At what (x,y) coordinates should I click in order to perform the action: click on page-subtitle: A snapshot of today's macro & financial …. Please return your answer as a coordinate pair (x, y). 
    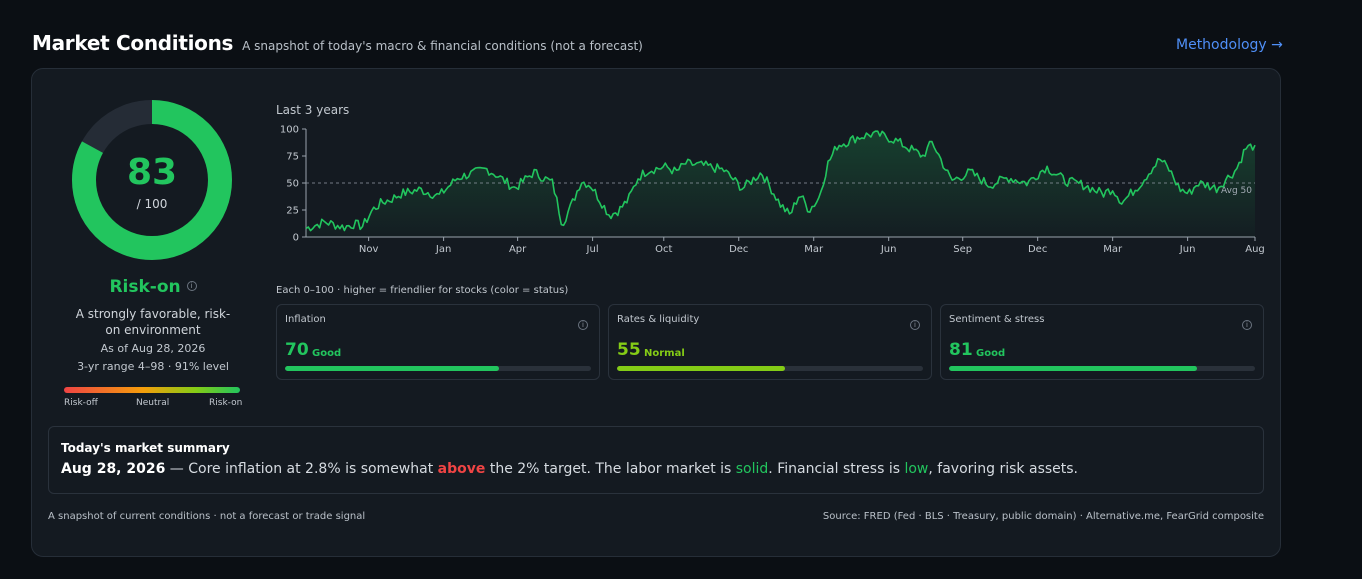
    Looking at the image, I should click on (442, 46).